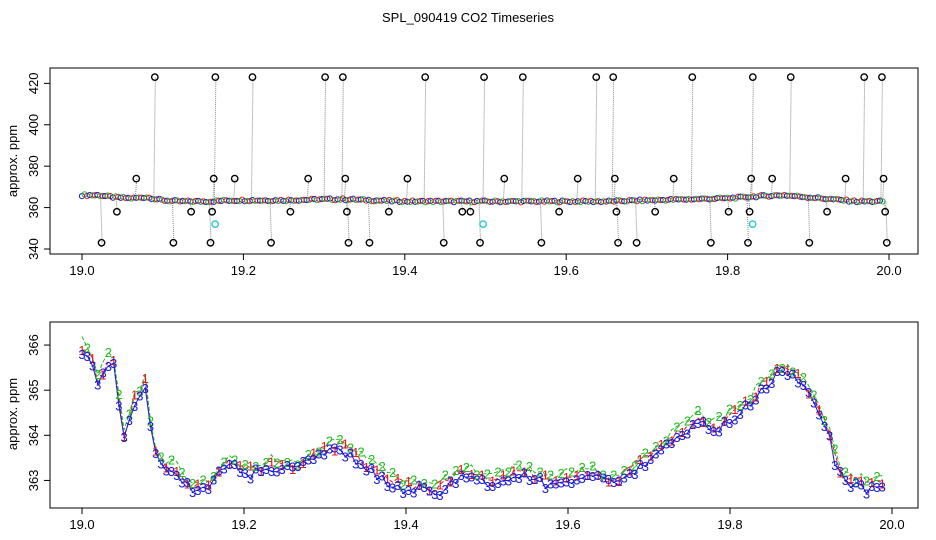 The image size is (936, 540). Describe the element at coordinates (882, 201) in the screenshot. I see `baseline-point` at that location.